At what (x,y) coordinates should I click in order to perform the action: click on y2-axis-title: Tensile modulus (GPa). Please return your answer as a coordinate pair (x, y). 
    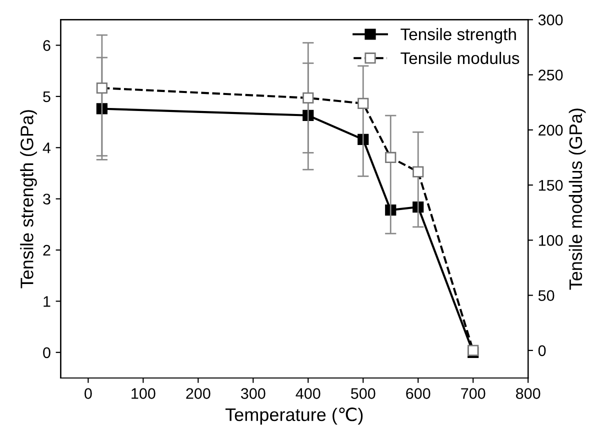
    Looking at the image, I should click on (577, 199).